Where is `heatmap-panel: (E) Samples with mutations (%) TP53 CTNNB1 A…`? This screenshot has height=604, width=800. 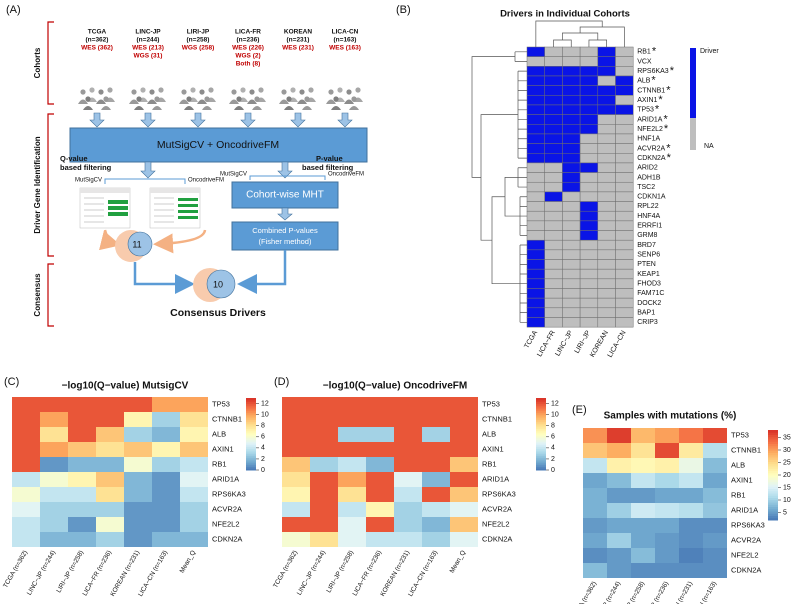 heatmap-panel: (E) Samples with mutations (%) TP53 CTNNB1 A… is located at coordinates (681, 504).